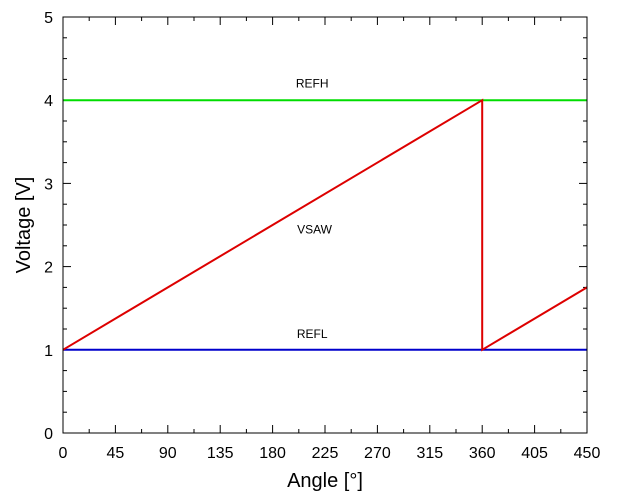  What do you see at coordinates (48, 18) in the screenshot?
I see `y-tick-label: 5` at bounding box center [48, 18].